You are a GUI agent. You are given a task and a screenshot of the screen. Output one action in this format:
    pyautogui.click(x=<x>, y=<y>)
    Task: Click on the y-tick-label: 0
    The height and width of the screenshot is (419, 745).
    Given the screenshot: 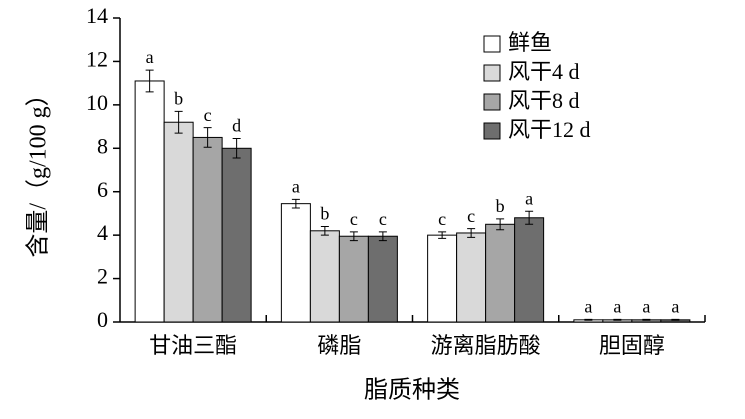 What is the action you would take?
    pyautogui.click(x=102, y=319)
    